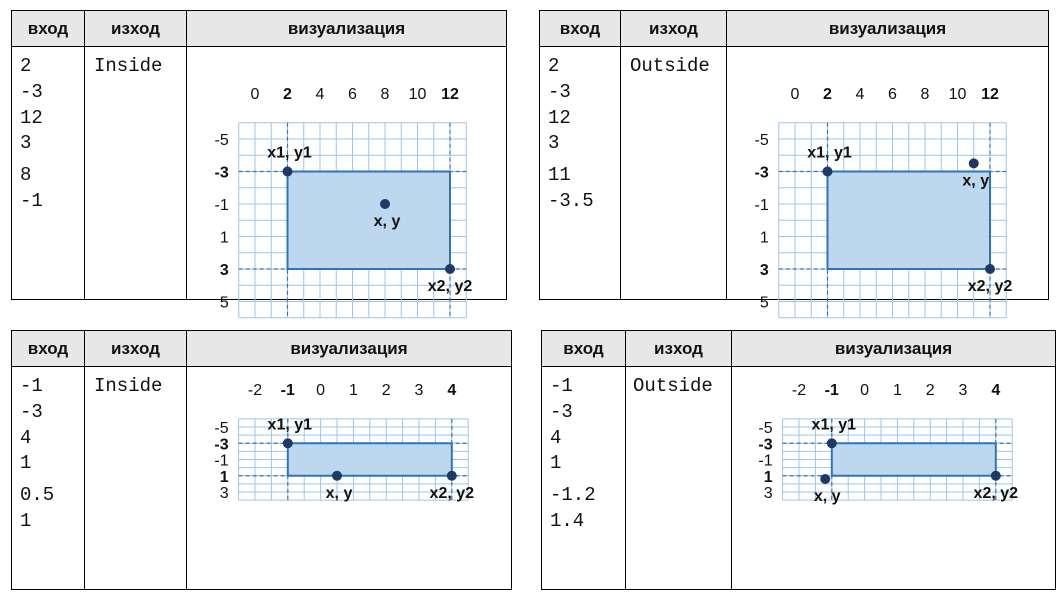 This screenshot has width=1064, height=600. I want to click on input-value: -1.2, so click(573, 495).